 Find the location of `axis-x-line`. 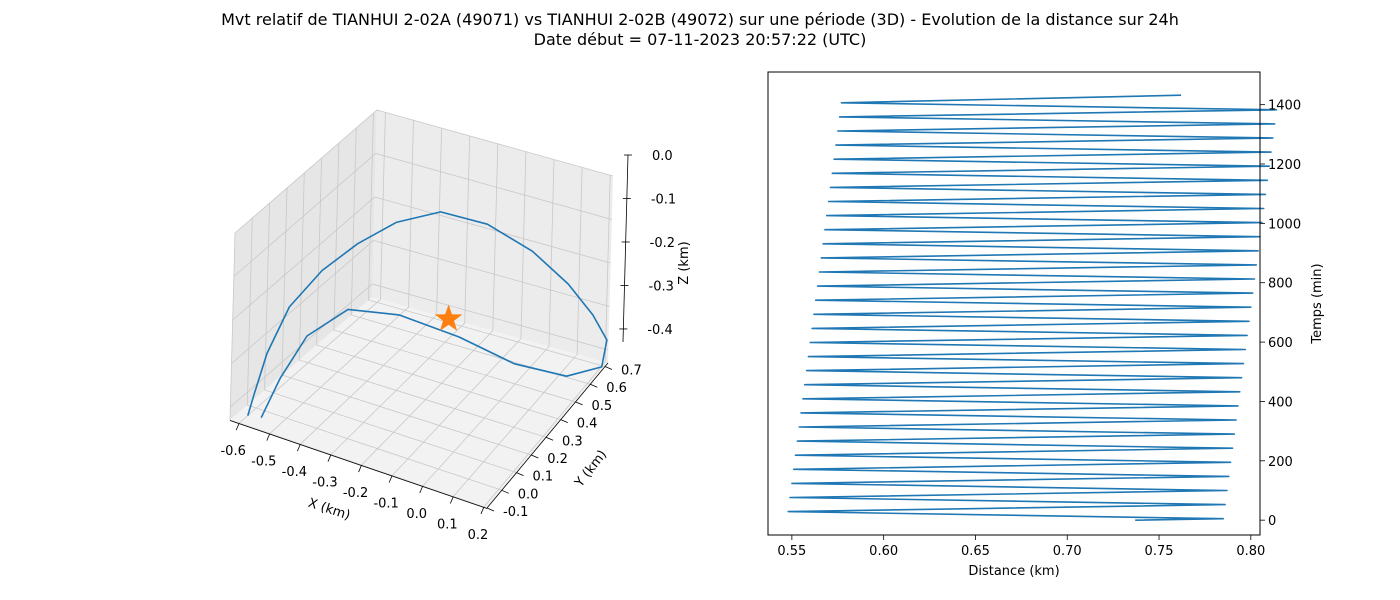

axis-x-line is located at coordinates (358, 464).